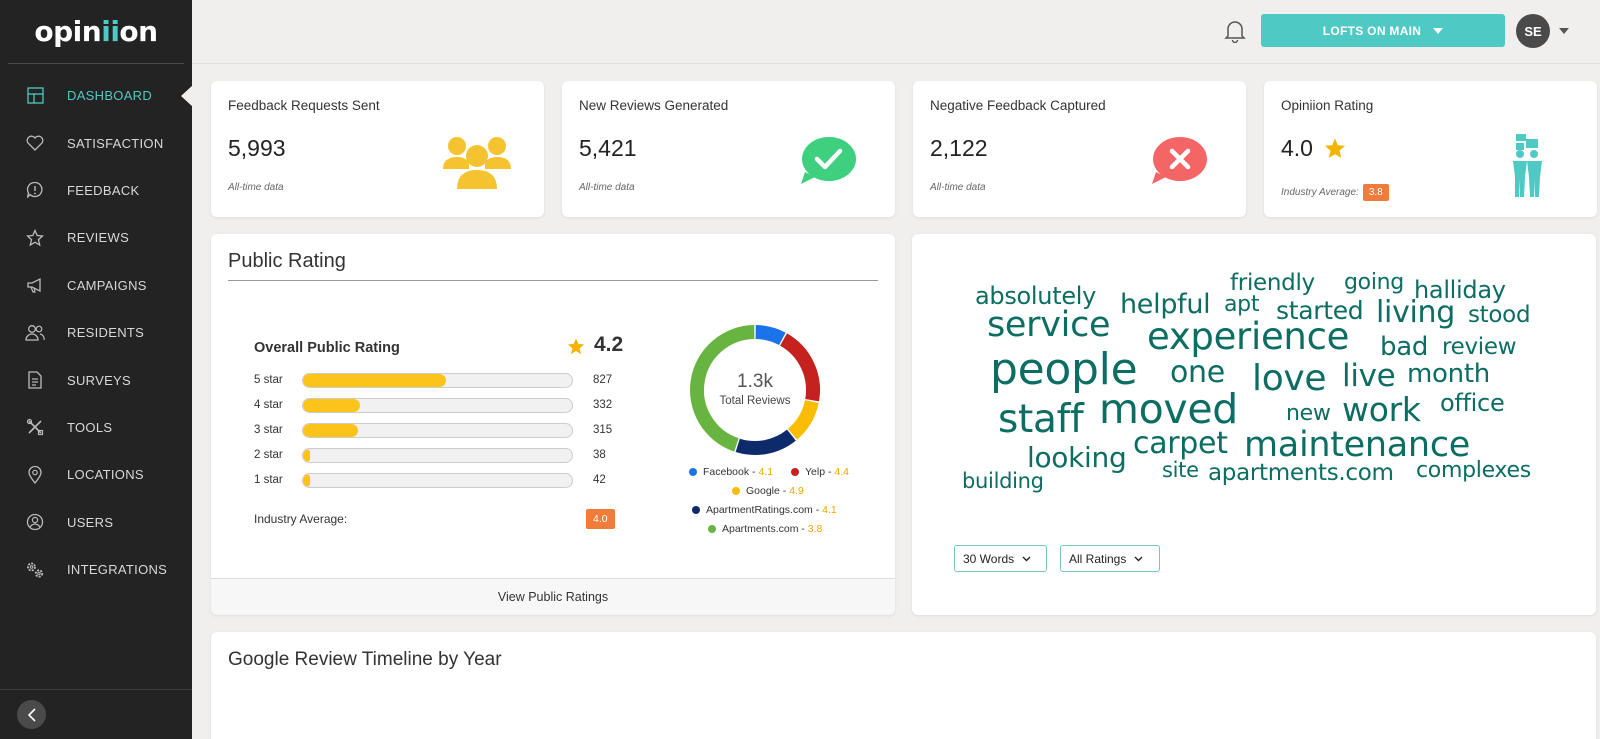  I want to click on rating-bar-label: 3 star, so click(268, 430).